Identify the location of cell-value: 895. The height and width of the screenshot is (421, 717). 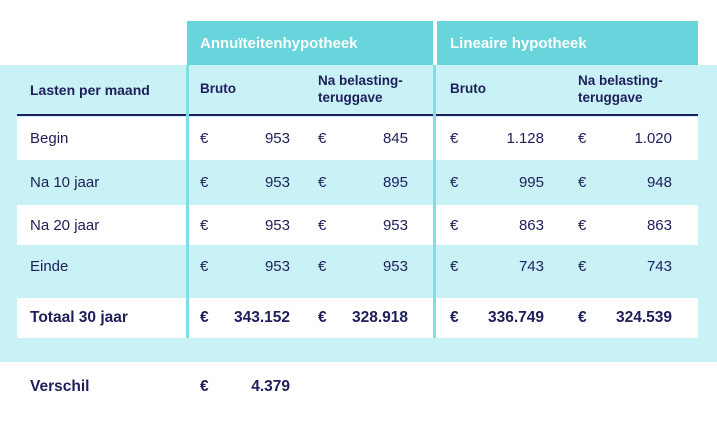
(395, 182).